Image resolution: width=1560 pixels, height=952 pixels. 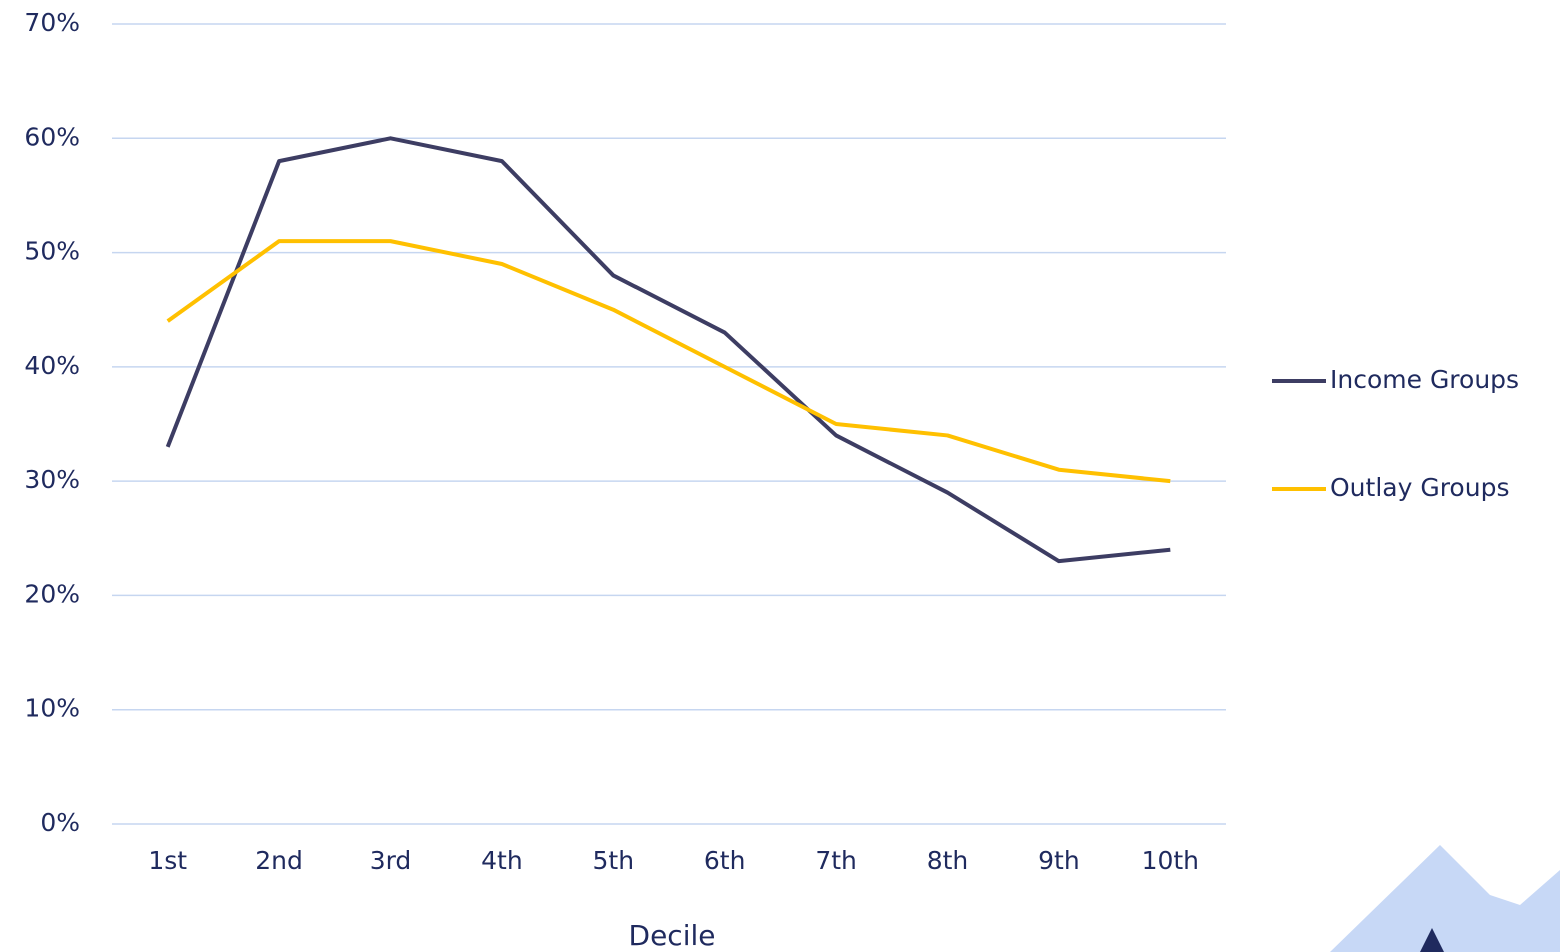 I want to click on x-tick-label: 6th, so click(x=725, y=860).